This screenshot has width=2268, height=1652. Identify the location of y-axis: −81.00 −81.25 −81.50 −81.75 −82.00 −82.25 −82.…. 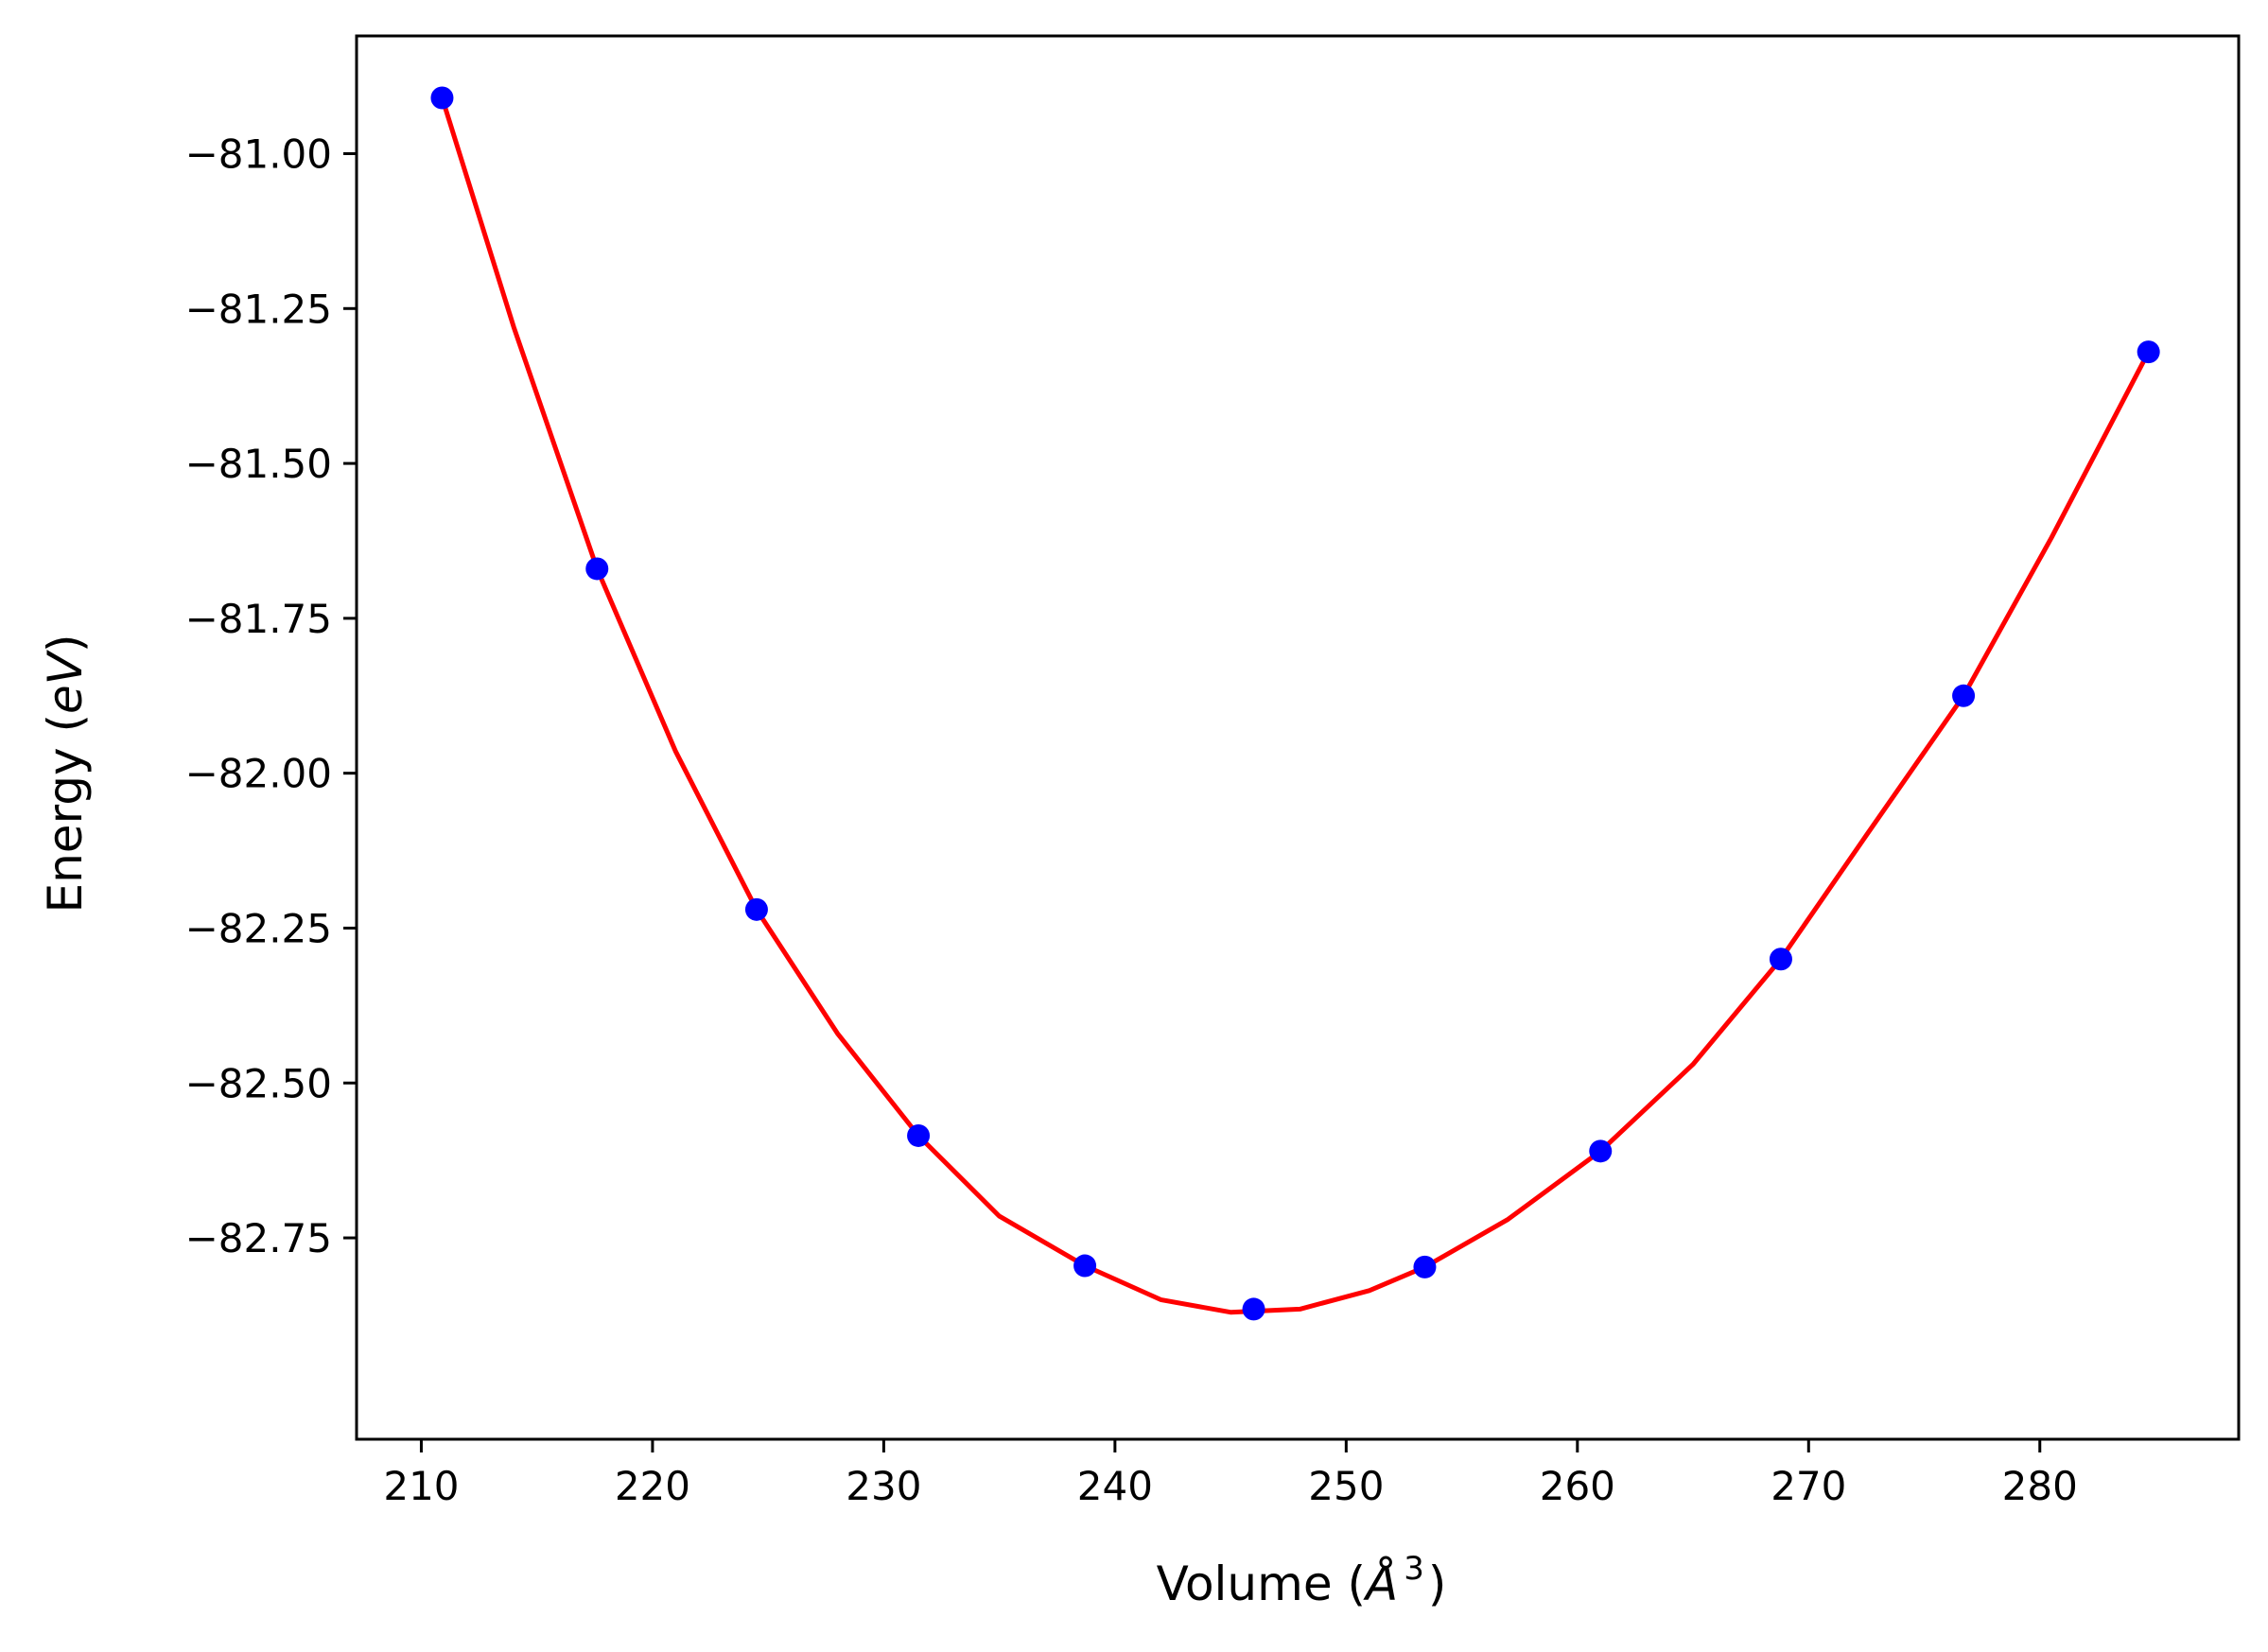
(271, 696).